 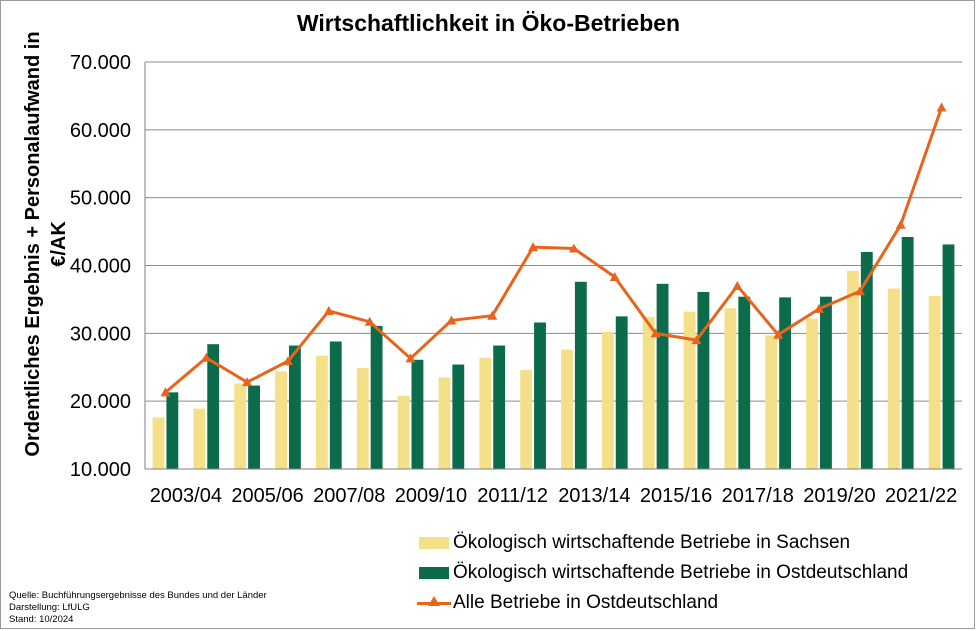 What do you see at coordinates (594, 496) in the screenshot?
I see `x-tick-label: 2013/14` at bounding box center [594, 496].